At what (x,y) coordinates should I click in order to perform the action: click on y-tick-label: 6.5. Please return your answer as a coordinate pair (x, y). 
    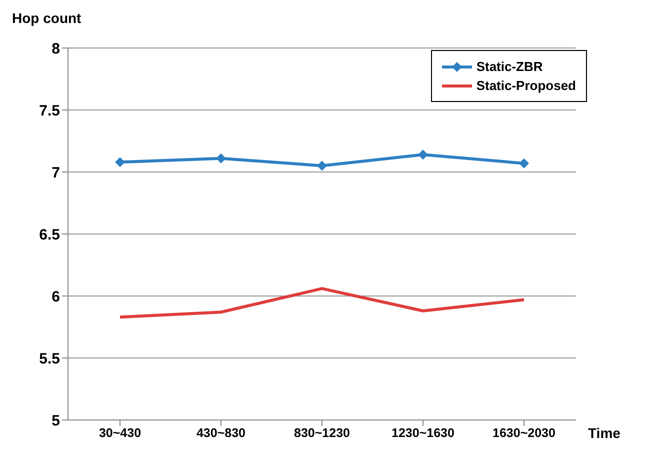
    Looking at the image, I should click on (49, 235).